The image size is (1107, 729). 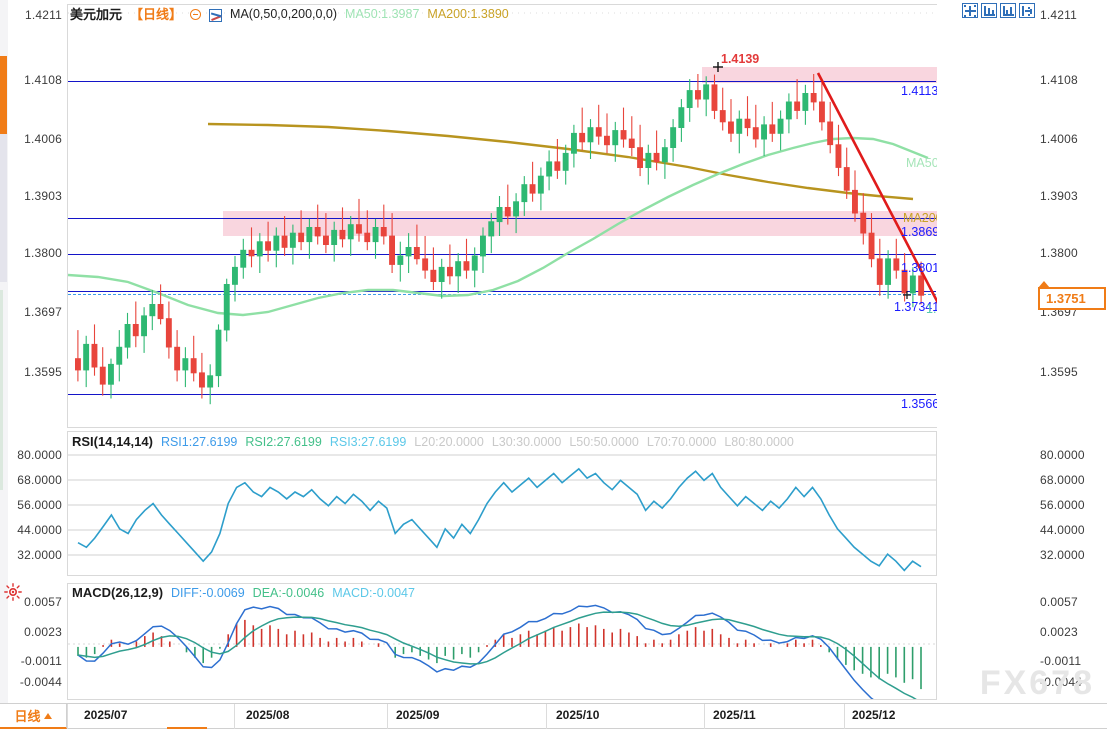 I want to click on price-axis-right-tick: 1.4108, so click(x=1059, y=80).